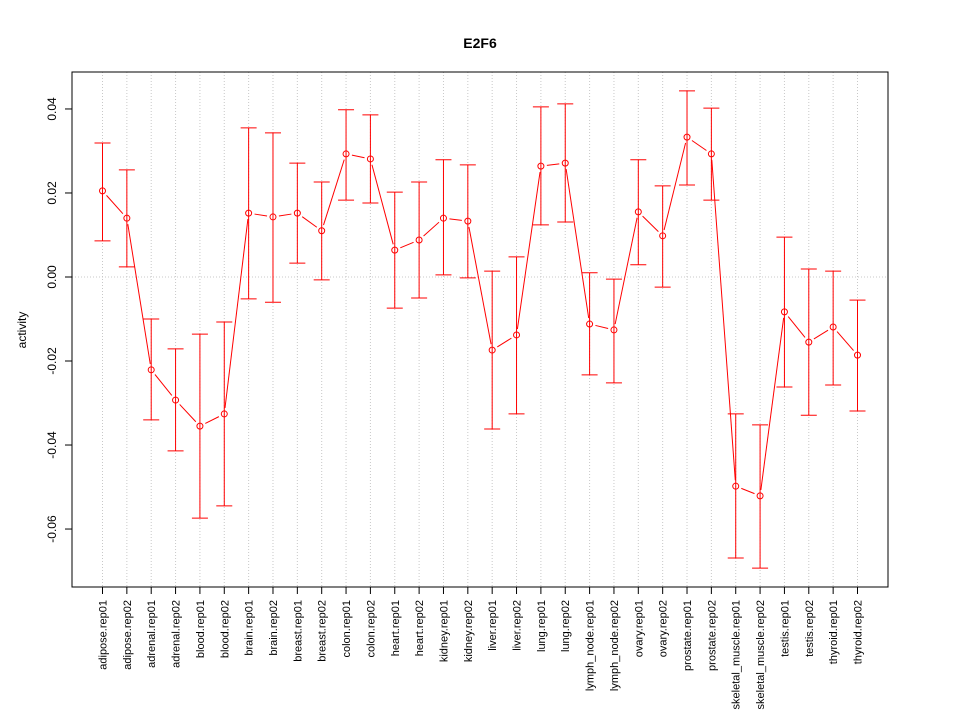 The width and height of the screenshot is (960, 725). I want to click on x-tick-label: blood.rep02, so click(225, 629).